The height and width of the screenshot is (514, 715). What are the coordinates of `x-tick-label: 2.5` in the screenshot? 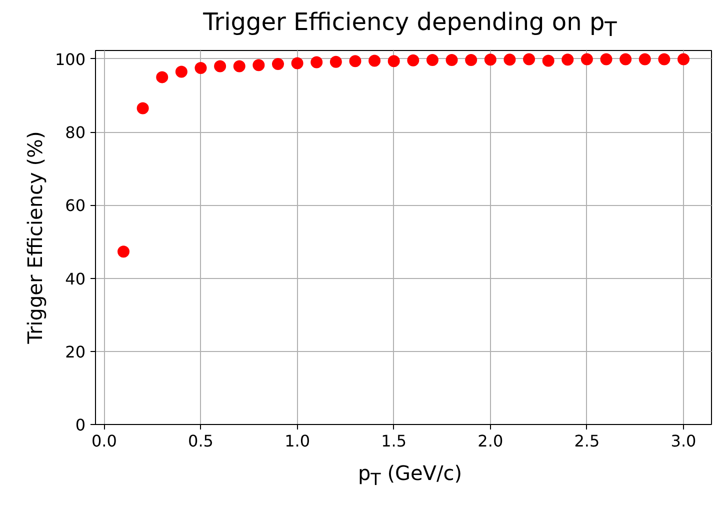 It's located at (587, 441).